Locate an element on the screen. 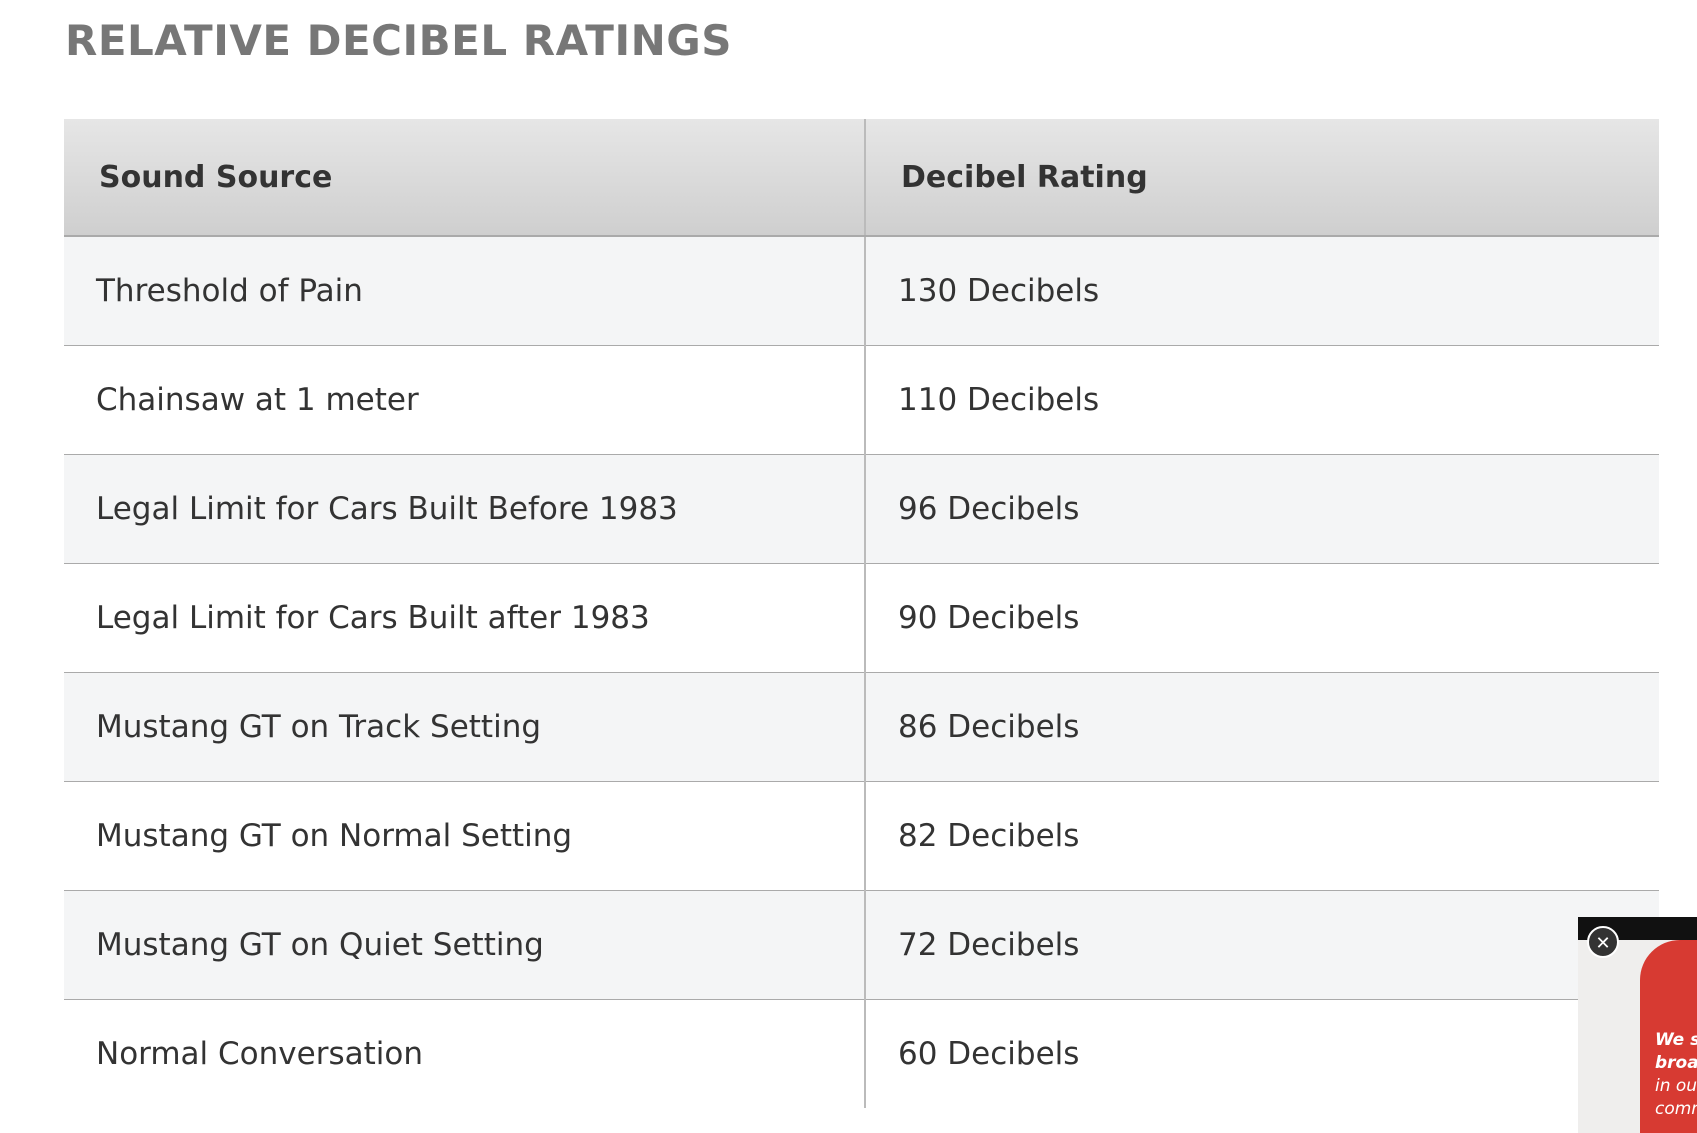 The height and width of the screenshot is (1133, 1697). table-row: Mustang GT on Track Setting 86 Decibels is located at coordinates (861, 727).